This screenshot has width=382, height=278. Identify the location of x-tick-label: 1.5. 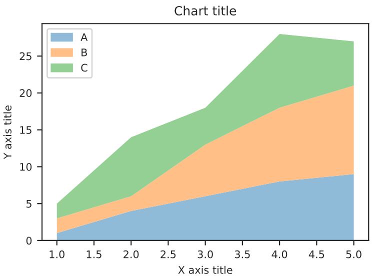
(94, 254).